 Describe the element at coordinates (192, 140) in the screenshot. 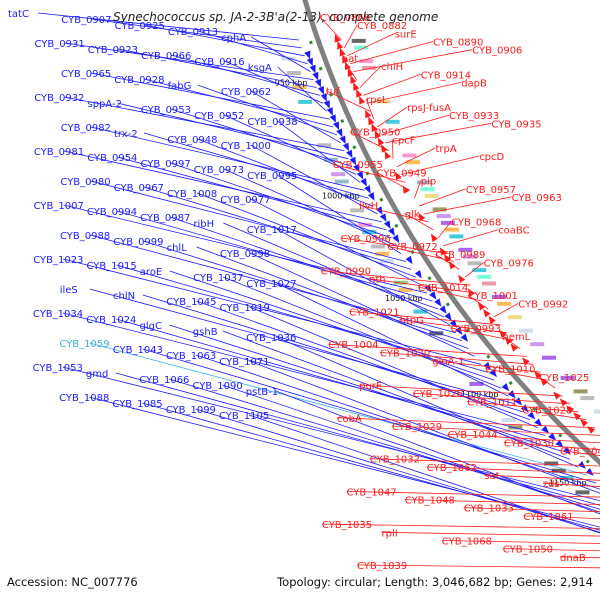

I see `gene-label: CYB_0948` at that location.